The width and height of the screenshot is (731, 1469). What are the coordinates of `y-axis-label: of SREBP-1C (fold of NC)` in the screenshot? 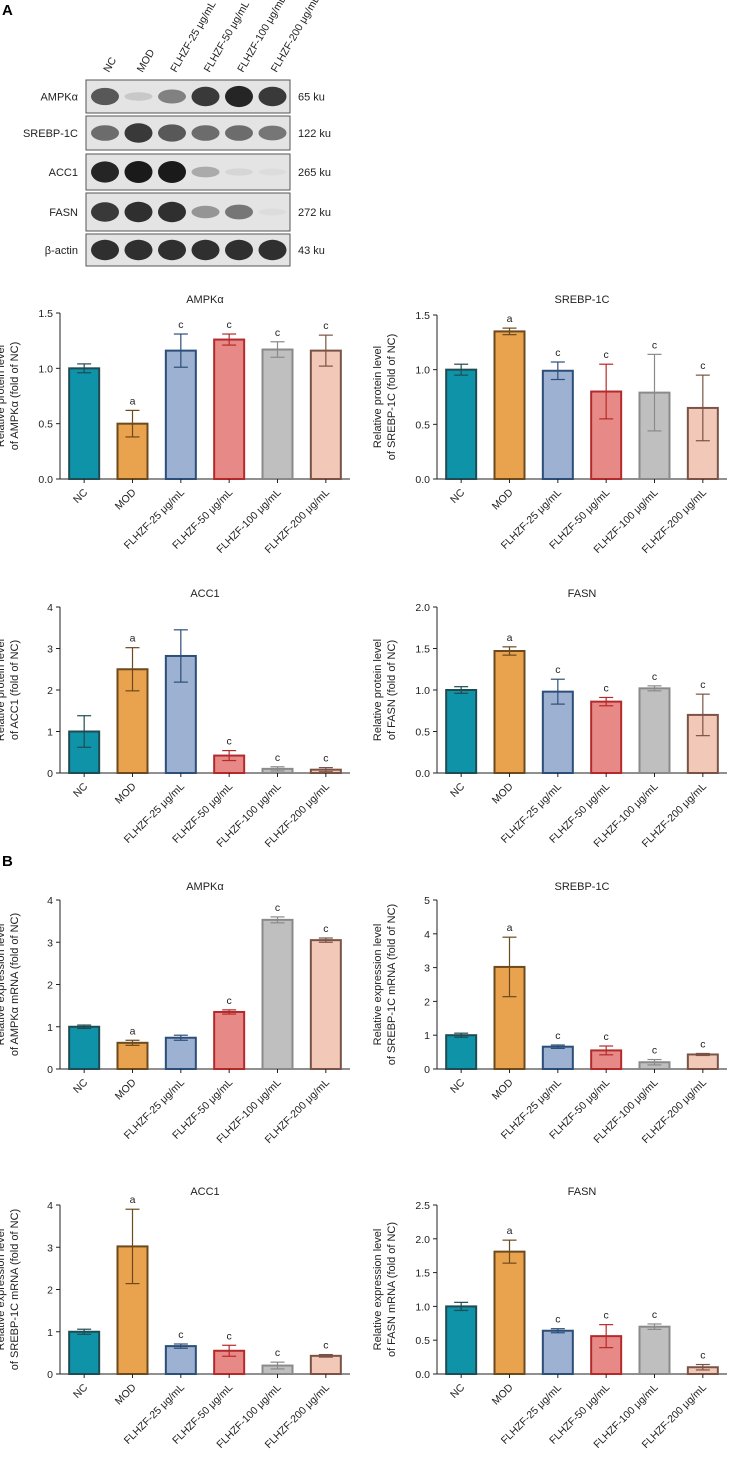 It's located at (392, 397).